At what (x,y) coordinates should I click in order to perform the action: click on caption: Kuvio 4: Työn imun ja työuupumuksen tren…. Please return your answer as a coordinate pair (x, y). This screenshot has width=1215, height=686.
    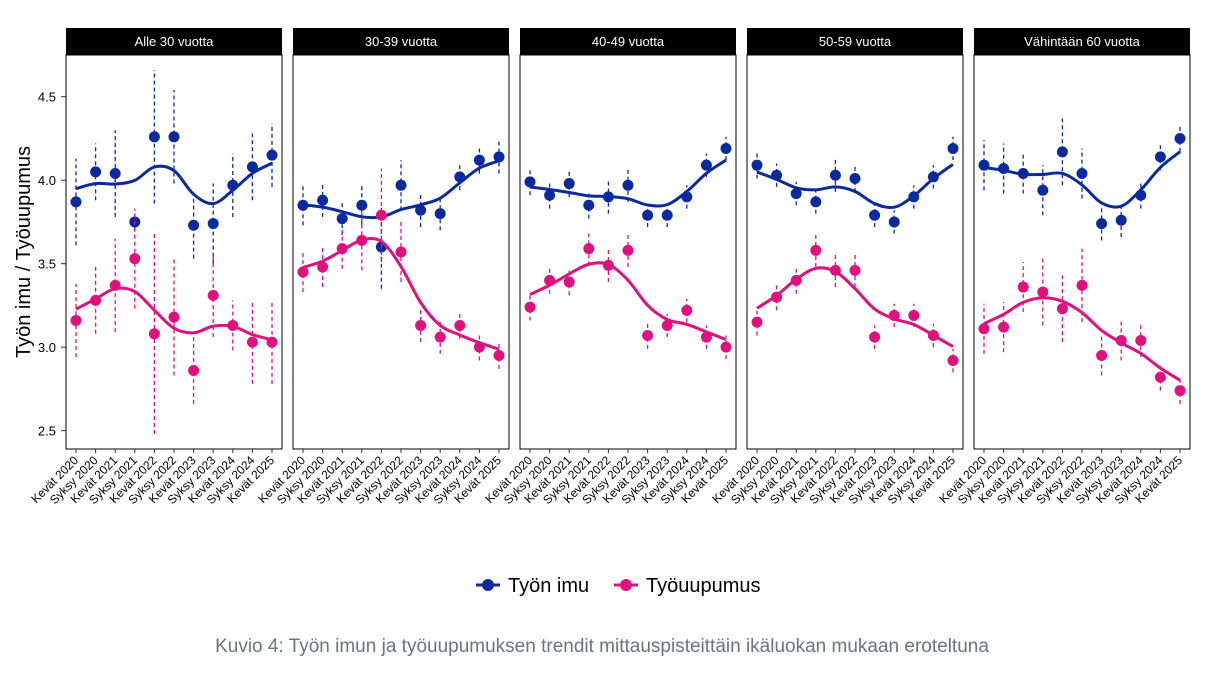
    Looking at the image, I should click on (602, 646).